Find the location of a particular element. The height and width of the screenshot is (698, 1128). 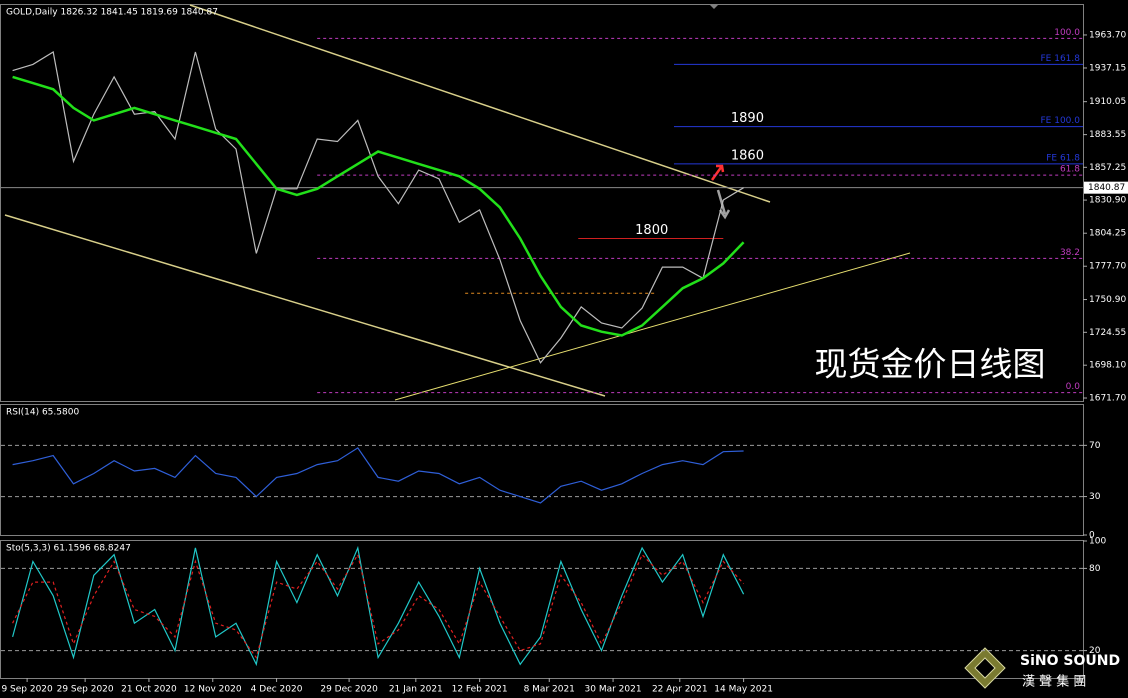

y-tick-label: 1910.05 is located at coordinates (1107, 102).